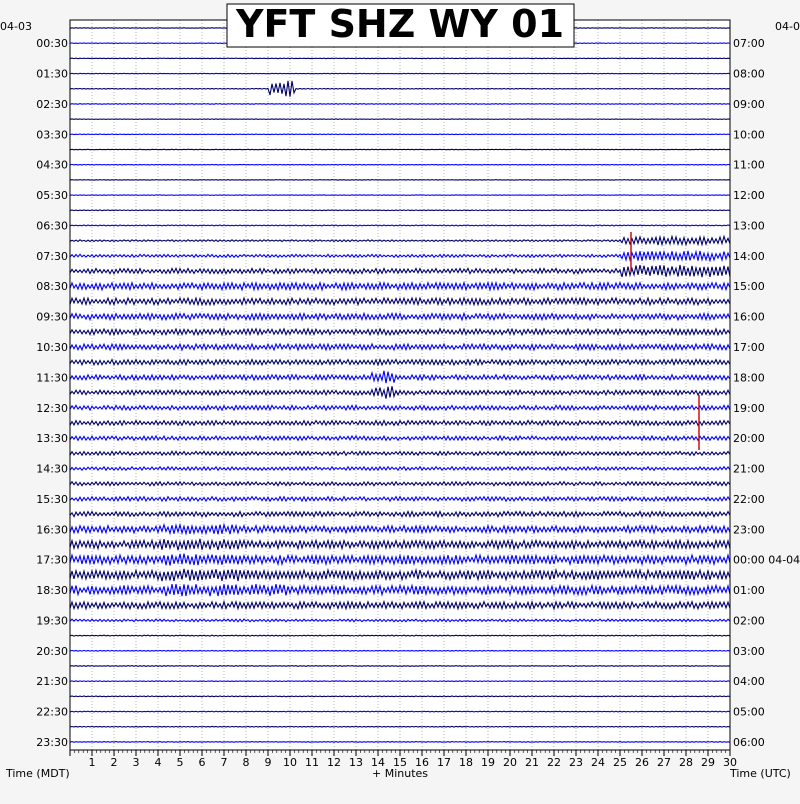 This screenshot has width=800, height=804. I want to click on minute-tick-label: 10, so click(290, 762).